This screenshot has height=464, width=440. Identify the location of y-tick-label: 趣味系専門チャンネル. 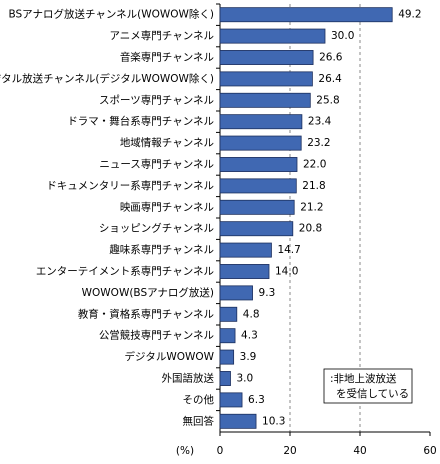
(161, 249).